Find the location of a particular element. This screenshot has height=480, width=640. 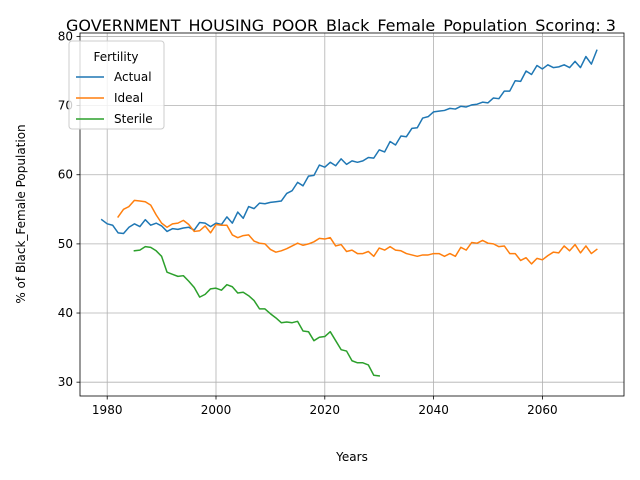

y-tick-label: 30 is located at coordinates (65, 382).